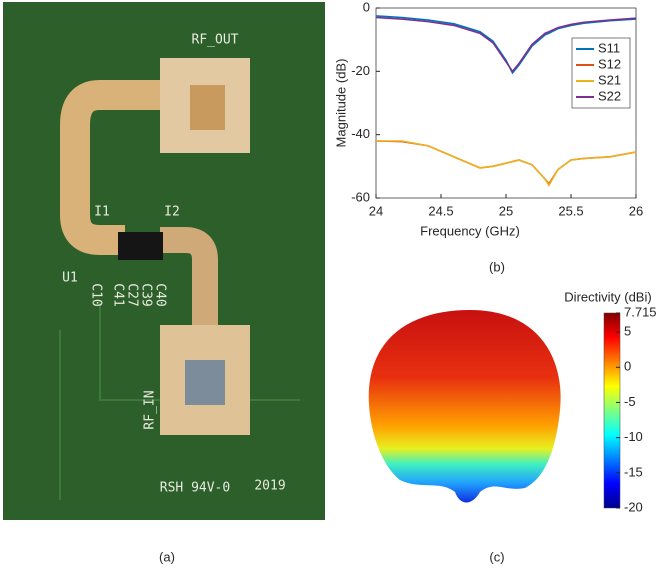 This screenshot has width=662, height=575. What do you see at coordinates (640, 311) in the screenshot?
I see `colorbar-tick-label: 7.715` at bounding box center [640, 311].